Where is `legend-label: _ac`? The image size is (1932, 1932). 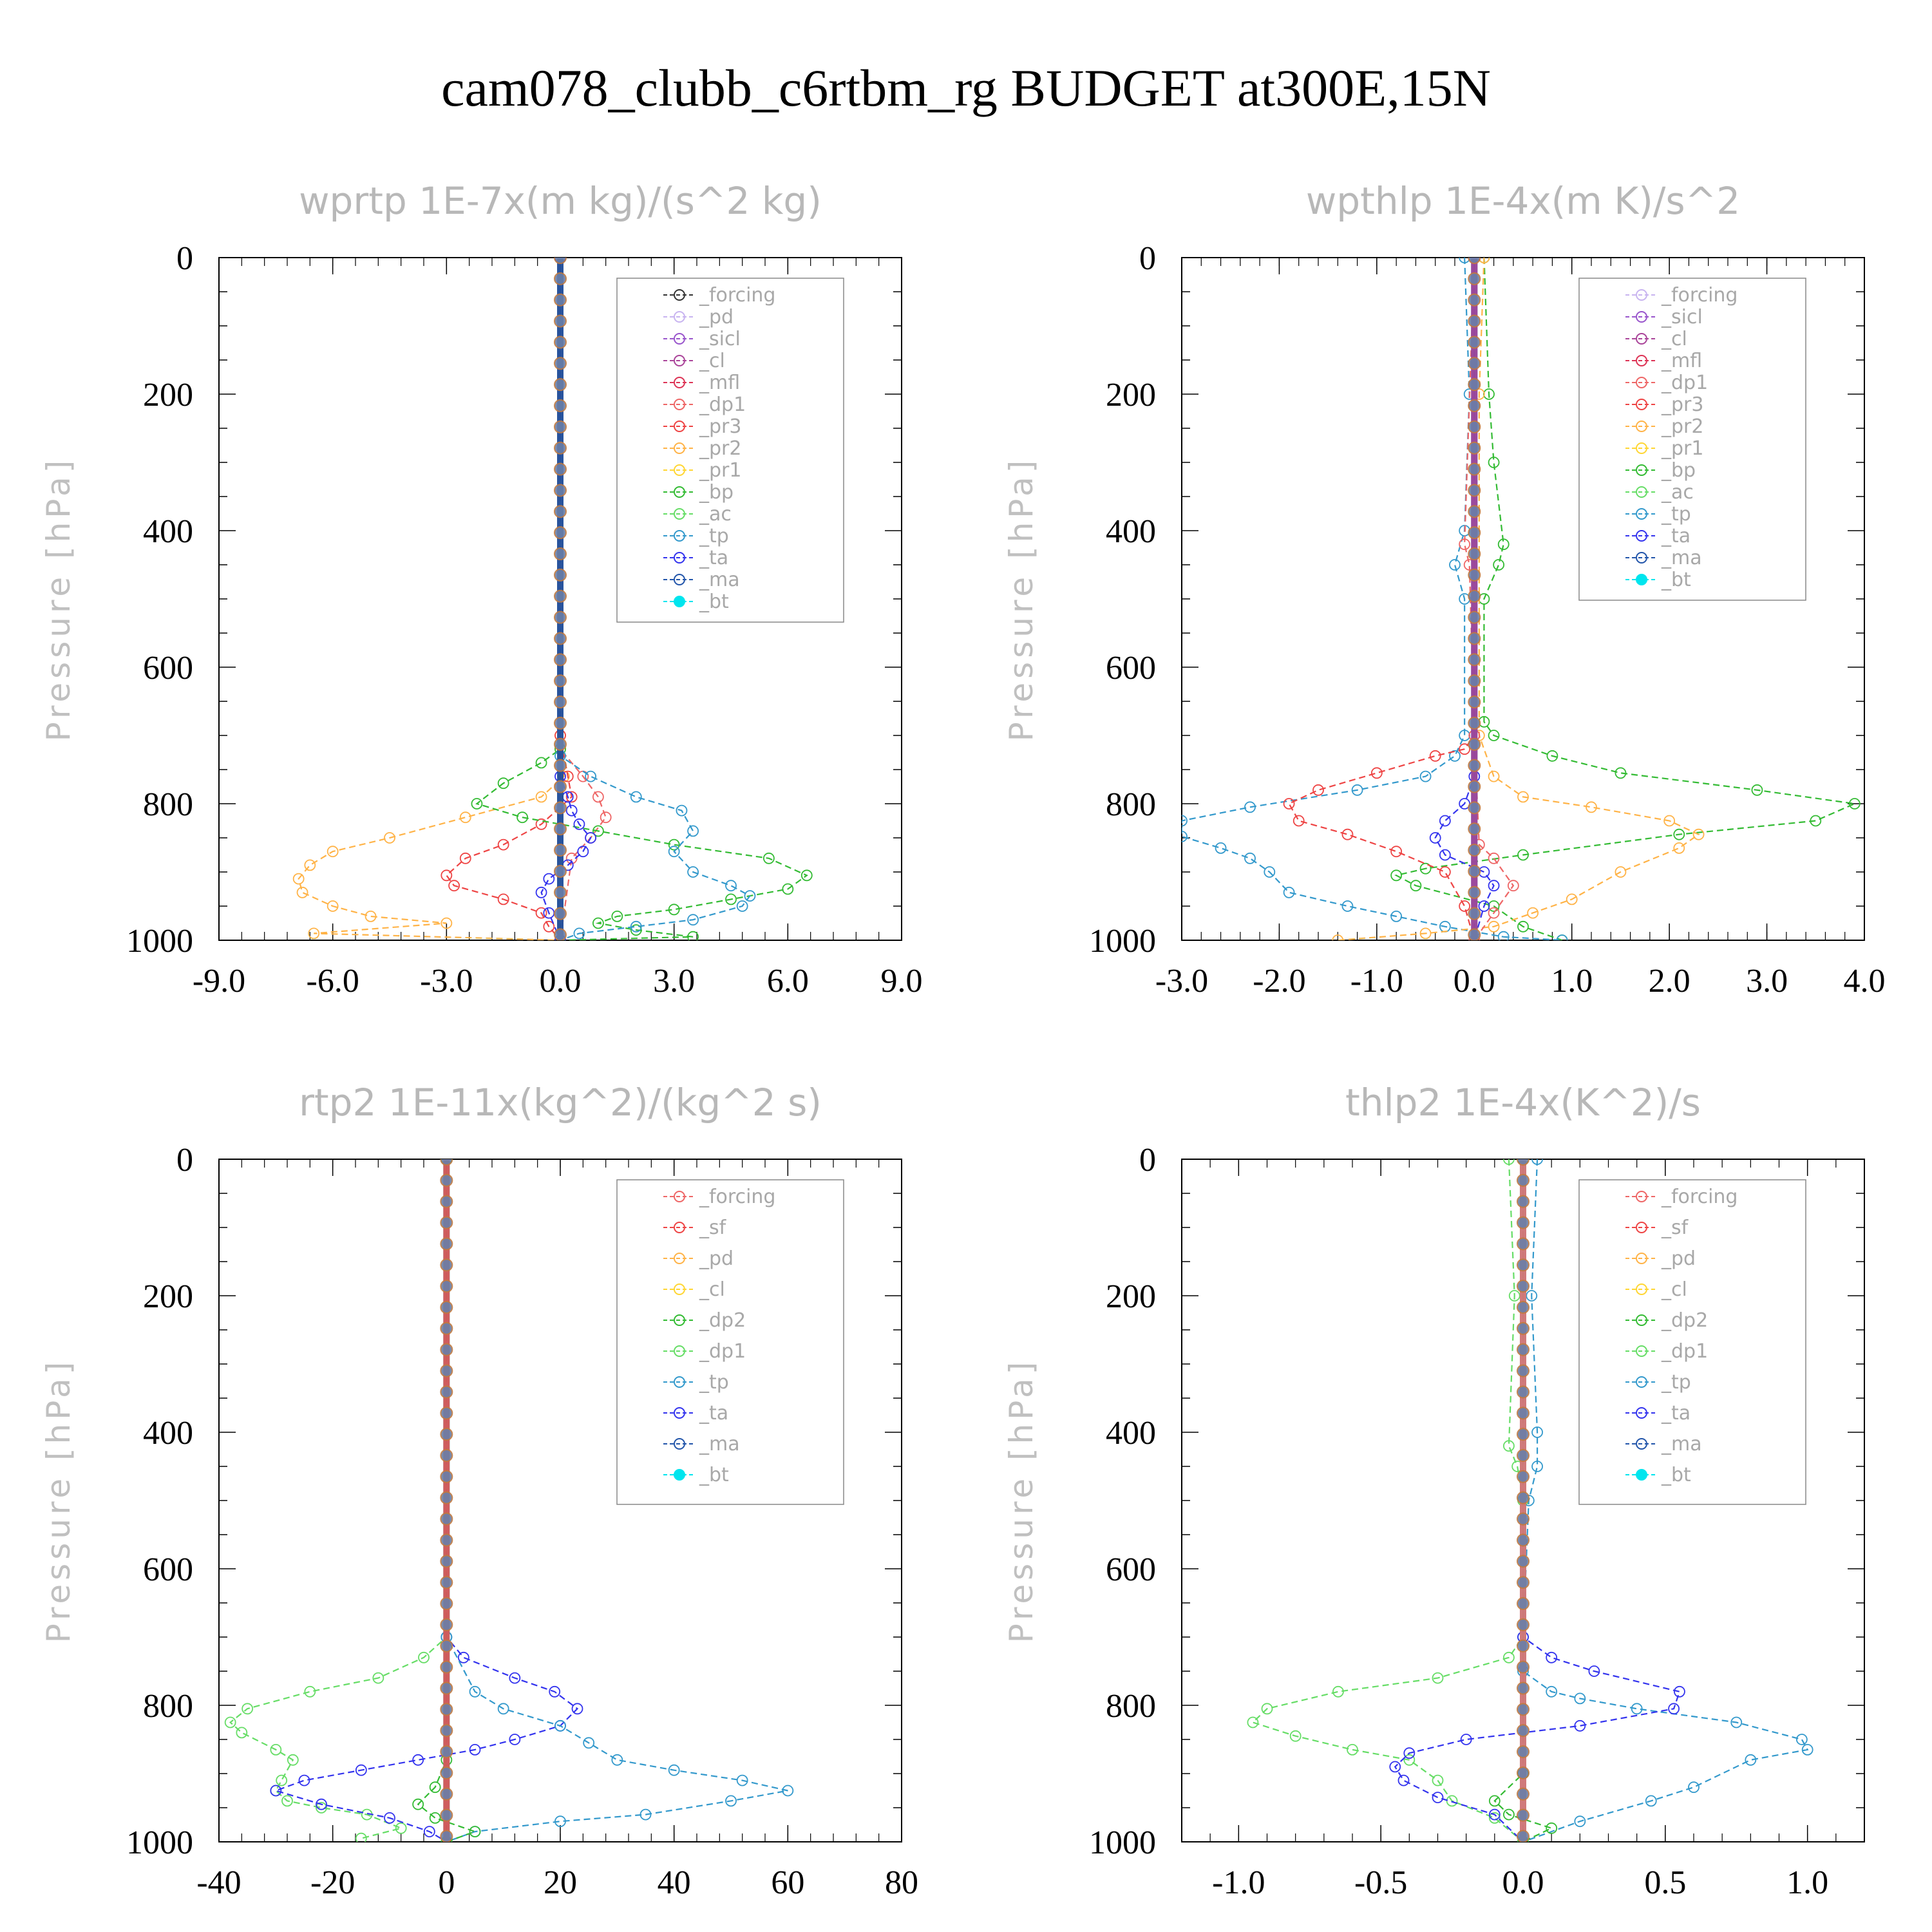
legend-label: _ac is located at coordinates (1677, 493).